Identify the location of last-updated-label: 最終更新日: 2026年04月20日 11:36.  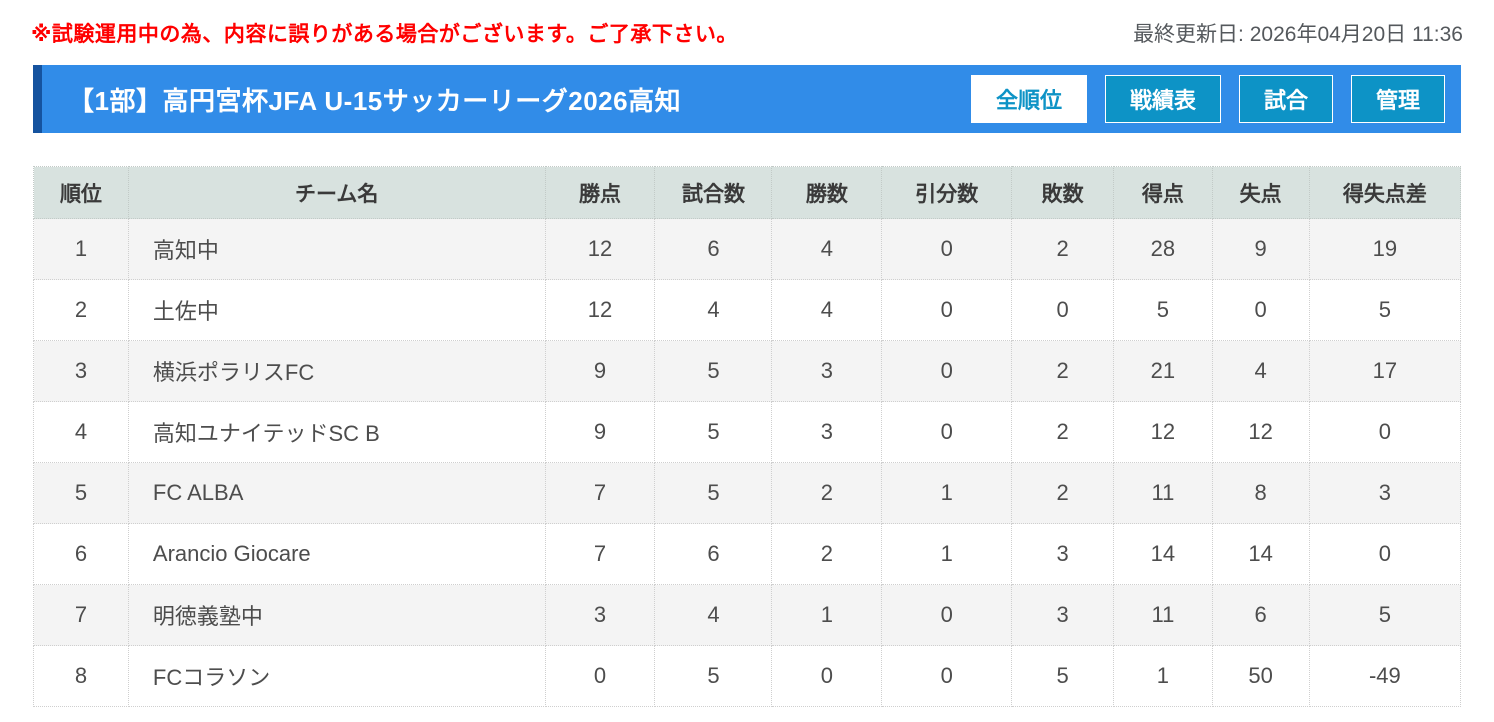
(1298, 34).